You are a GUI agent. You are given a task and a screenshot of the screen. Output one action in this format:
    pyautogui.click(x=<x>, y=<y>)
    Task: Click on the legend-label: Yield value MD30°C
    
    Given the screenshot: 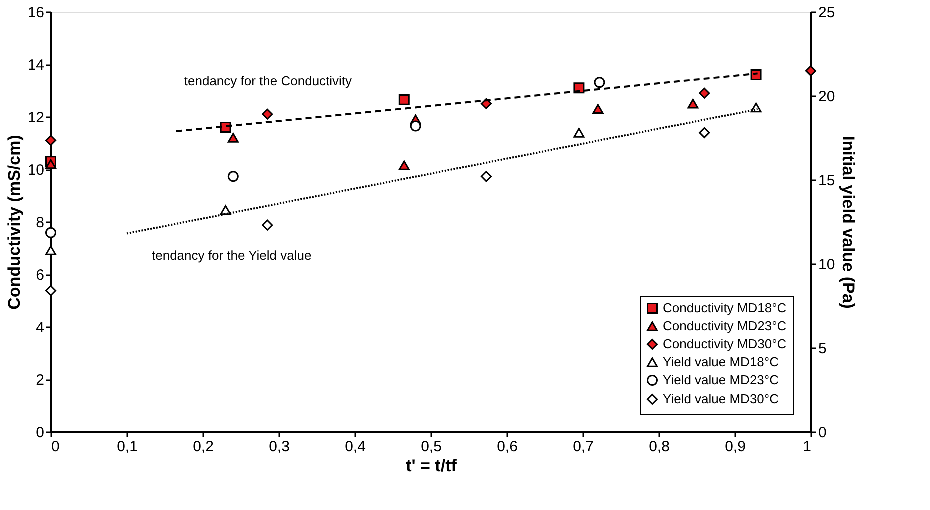 What is the action you would take?
    pyautogui.click(x=721, y=399)
    